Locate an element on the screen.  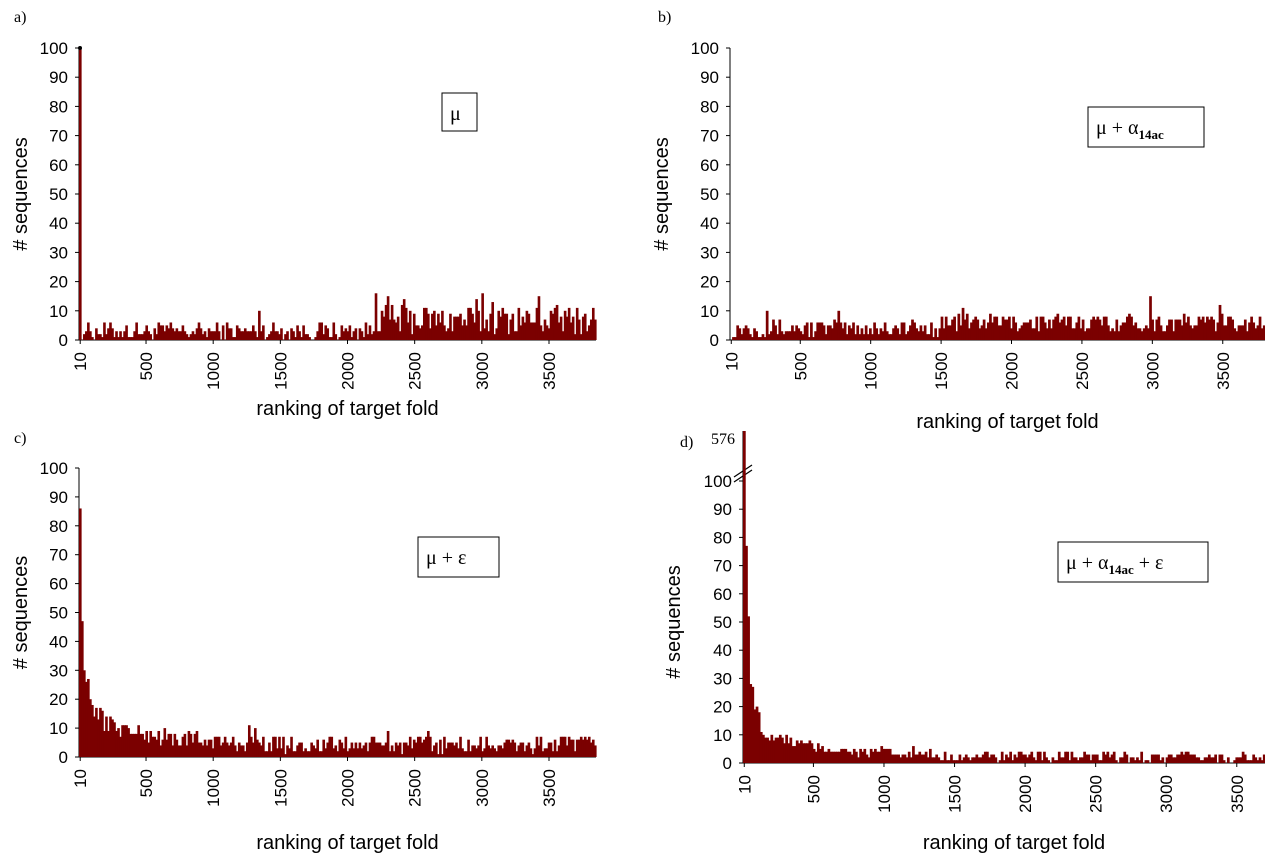
panel-label: a) is located at coordinates (20, 17).